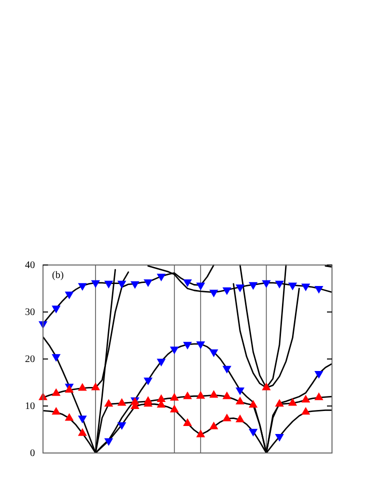 This screenshot has height=484, width=374. Describe the element at coordinates (58, 275) in the screenshot. I see `annotation: (b)` at that location.